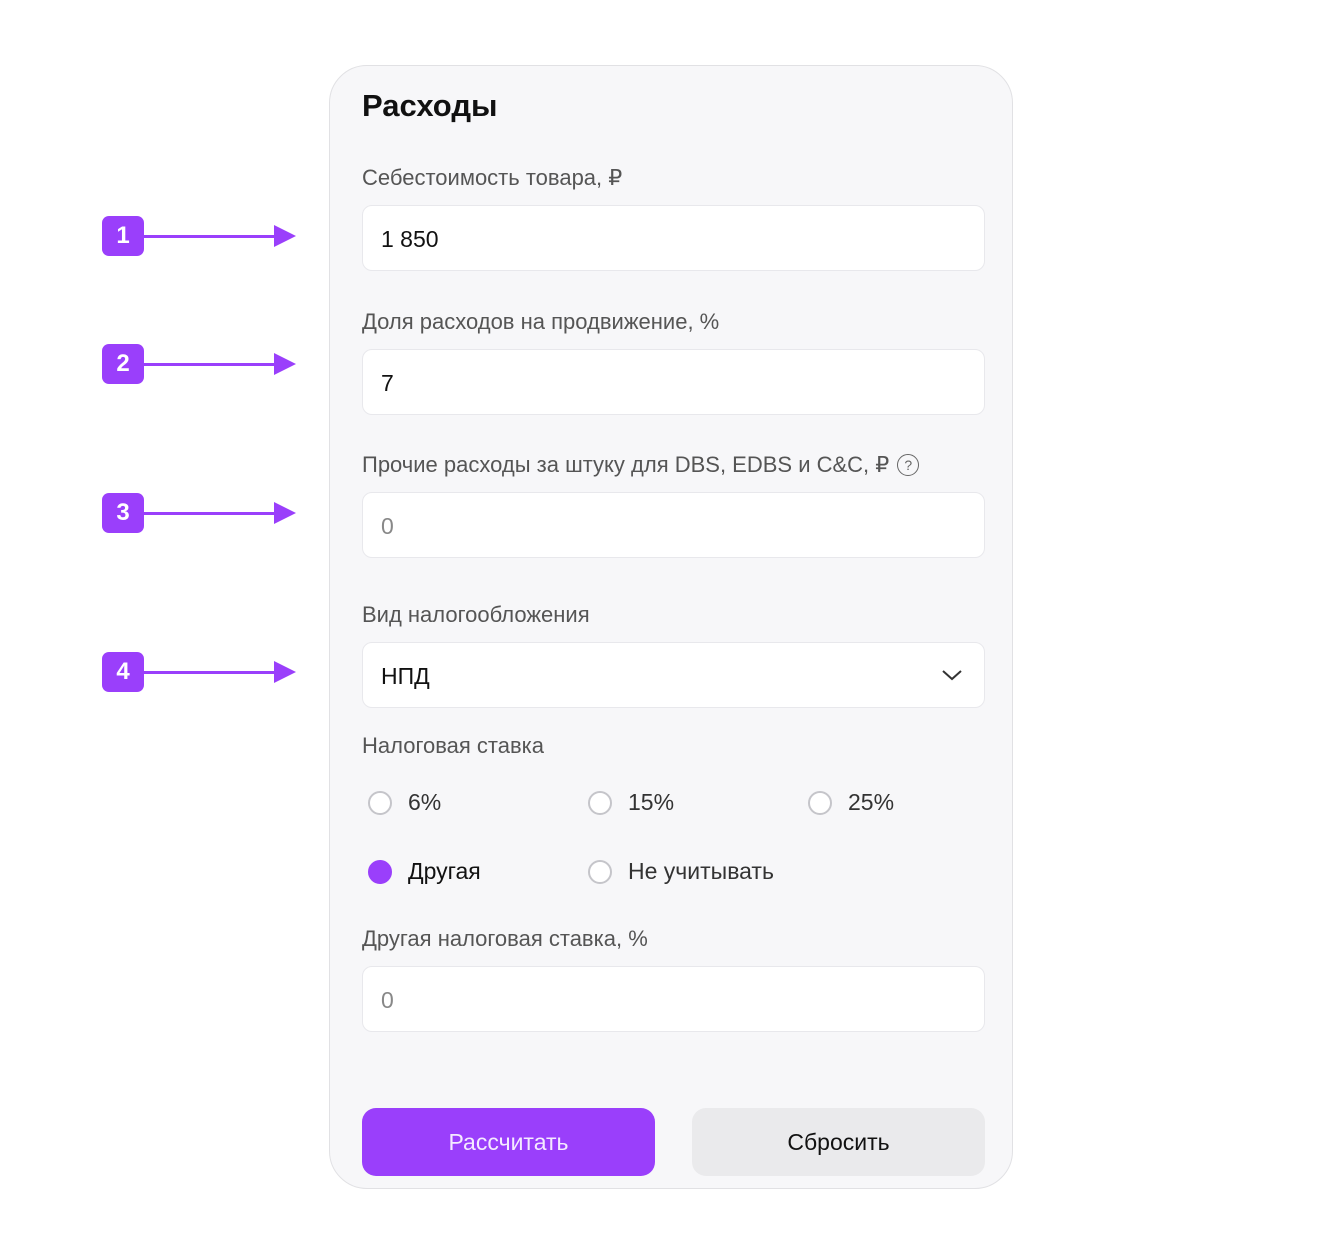 Image resolution: width=1344 pixels, height=1256 pixels. I want to click on annotation-badge: 1, so click(123, 236).